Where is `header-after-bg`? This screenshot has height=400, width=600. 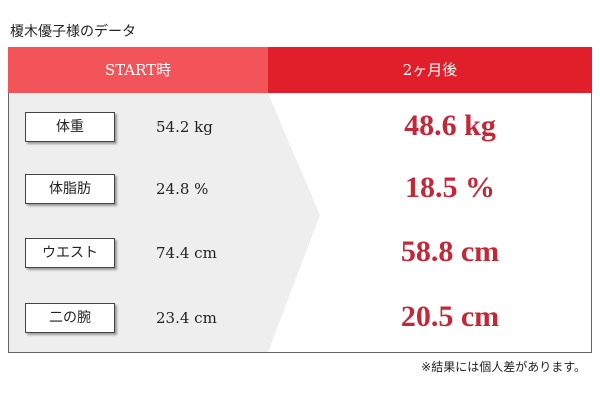
header-after-bg is located at coordinates (430, 70).